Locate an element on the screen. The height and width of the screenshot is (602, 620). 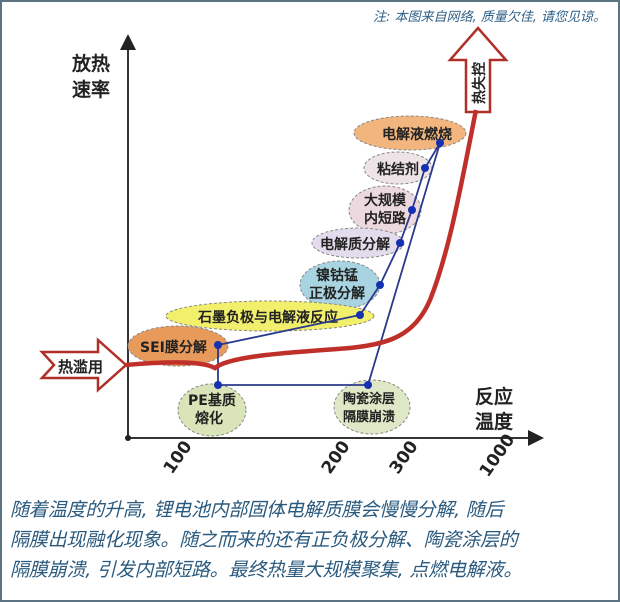
svg-text: PE基质 is located at coordinates (212, 400).